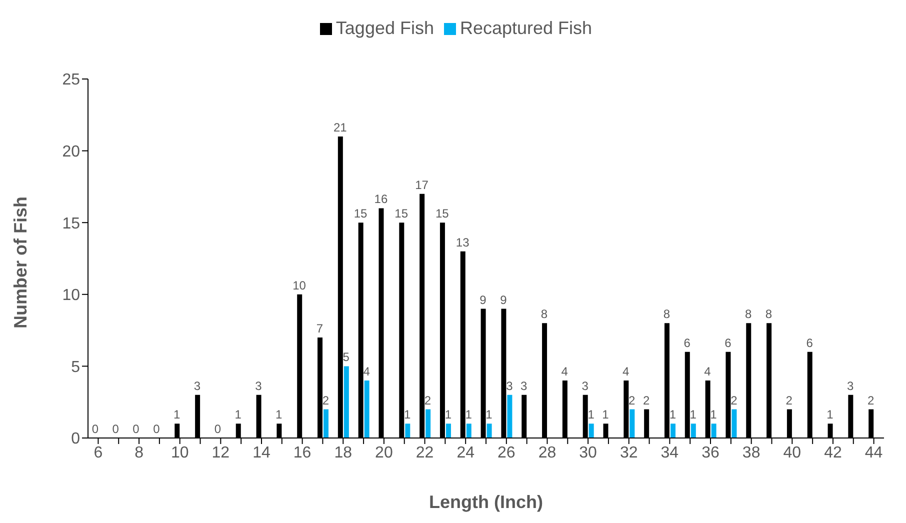  What do you see at coordinates (346, 357) in the screenshot?
I see `data-label: 5` at bounding box center [346, 357].